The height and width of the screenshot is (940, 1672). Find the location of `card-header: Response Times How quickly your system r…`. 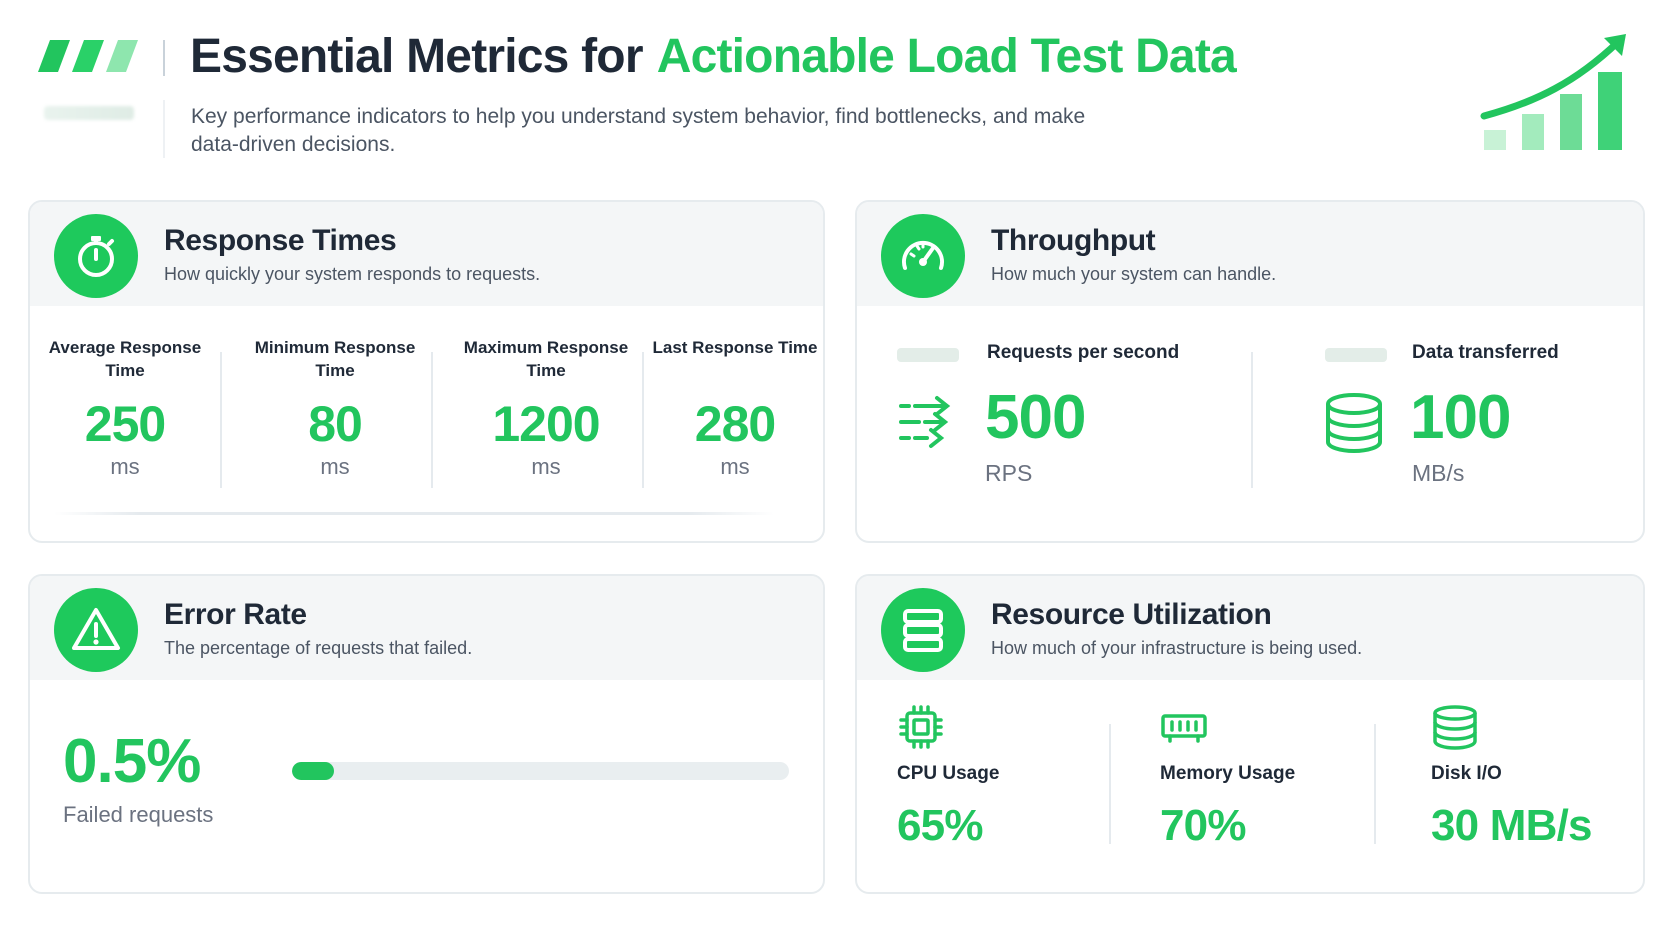

card-header: Response Times How quickly your system r… is located at coordinates (426, 254).